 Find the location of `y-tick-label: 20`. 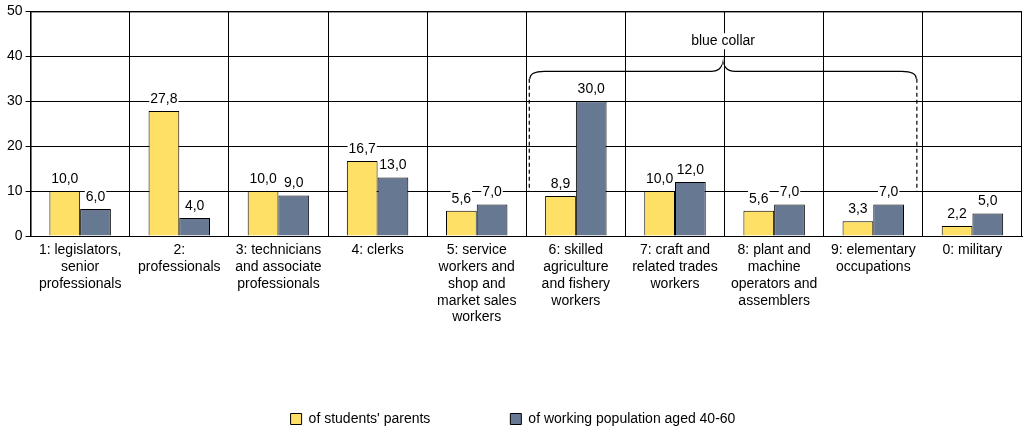

y-tick-label: 20 is located at coordinates (14, 145).